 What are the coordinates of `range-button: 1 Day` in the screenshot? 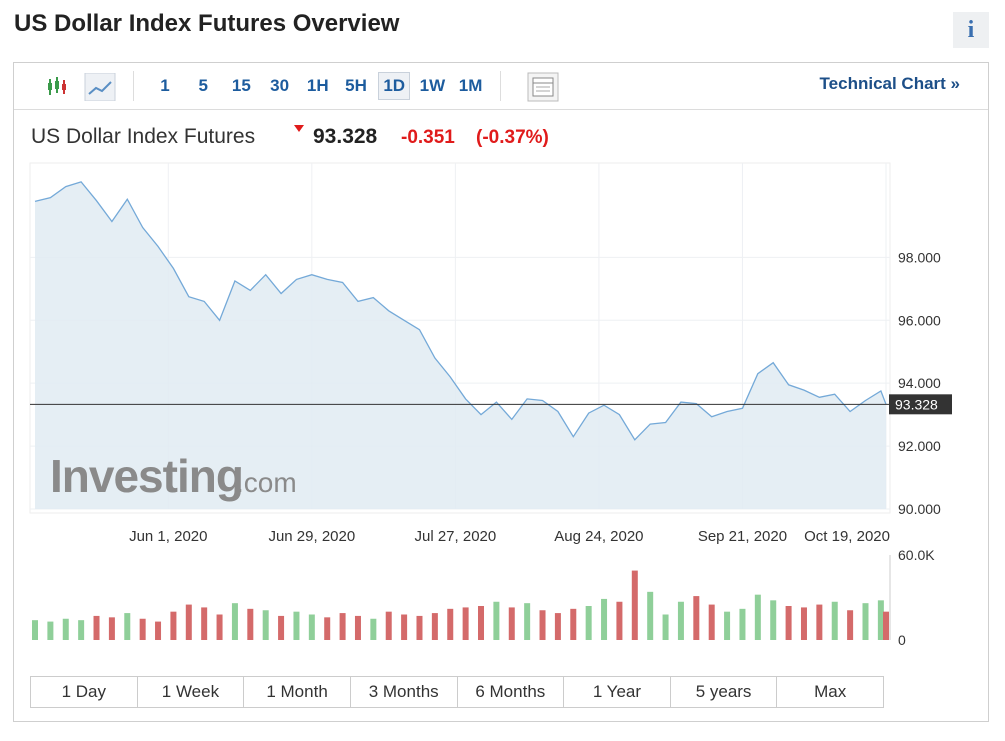 It's located at (84, 692).